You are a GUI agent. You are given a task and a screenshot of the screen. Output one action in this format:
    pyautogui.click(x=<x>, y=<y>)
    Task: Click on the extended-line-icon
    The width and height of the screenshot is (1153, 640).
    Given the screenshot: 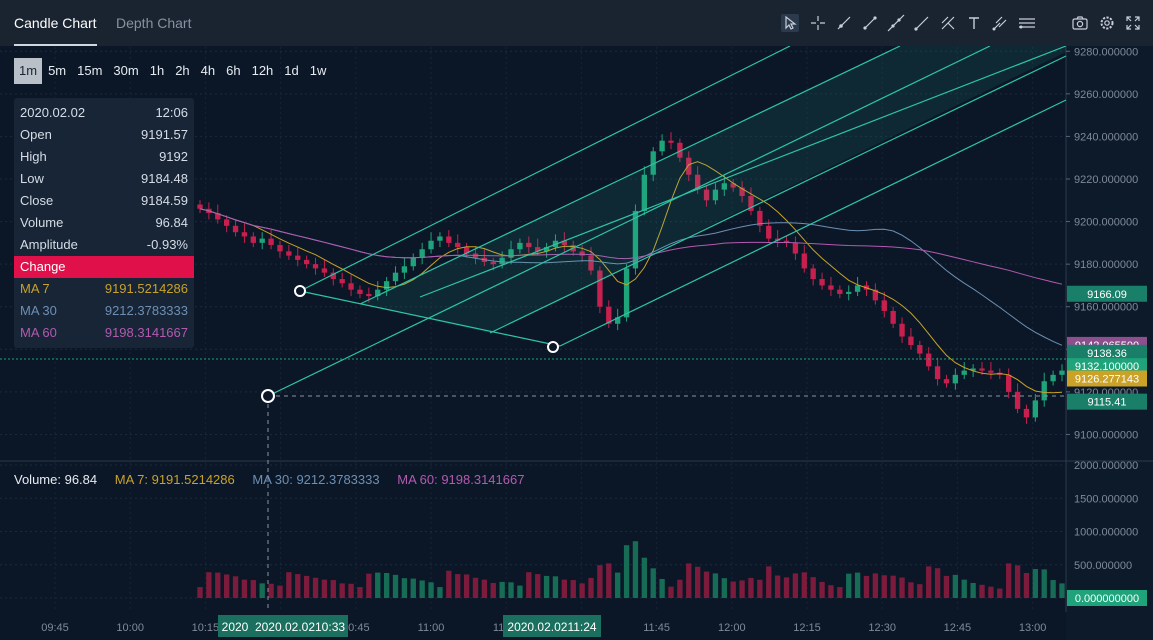 What is the action you would take?
    pyautogui.click(x=896, y=23)
    